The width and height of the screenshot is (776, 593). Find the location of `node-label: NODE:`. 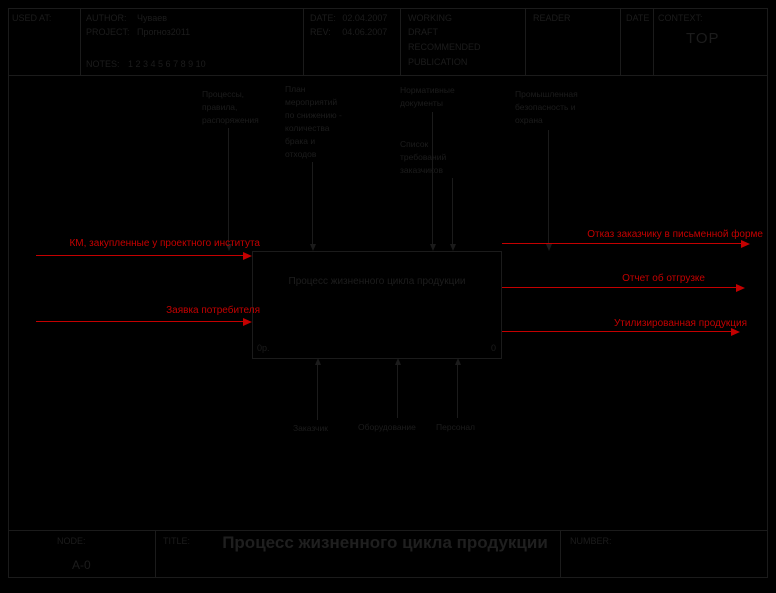

node-label: NODE: is located at coordinates (71, 541).